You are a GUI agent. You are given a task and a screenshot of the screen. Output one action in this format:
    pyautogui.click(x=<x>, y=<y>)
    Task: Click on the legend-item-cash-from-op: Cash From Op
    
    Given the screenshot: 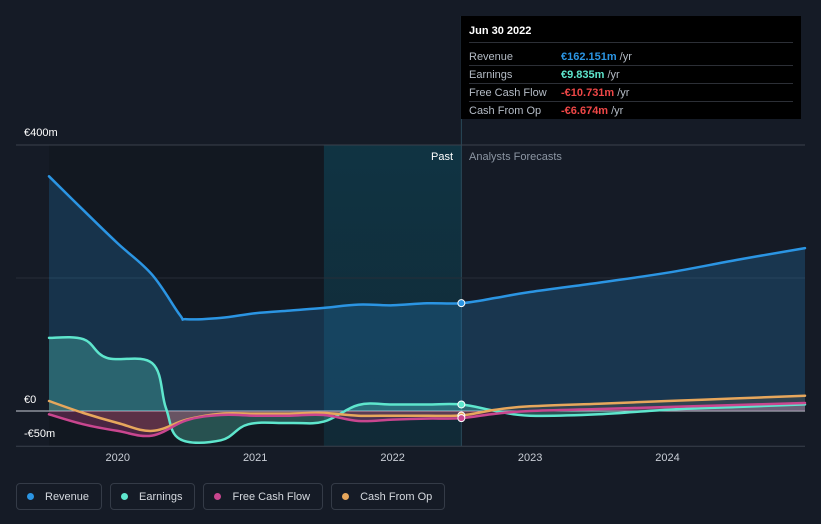 What is the action you would take?
    pyautogui.click(x=388, y=496)
    